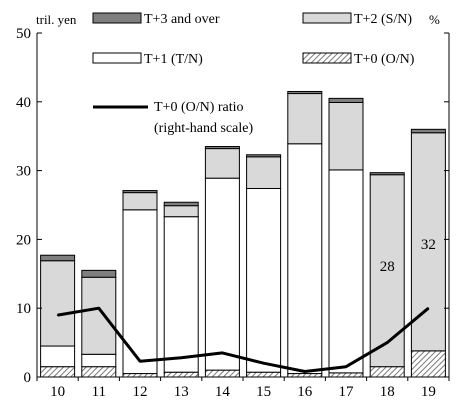 The width and height of the screenshot is (459, 403). I want to click on legend-label-t0: T+0 (O/N), so click(384, 59).